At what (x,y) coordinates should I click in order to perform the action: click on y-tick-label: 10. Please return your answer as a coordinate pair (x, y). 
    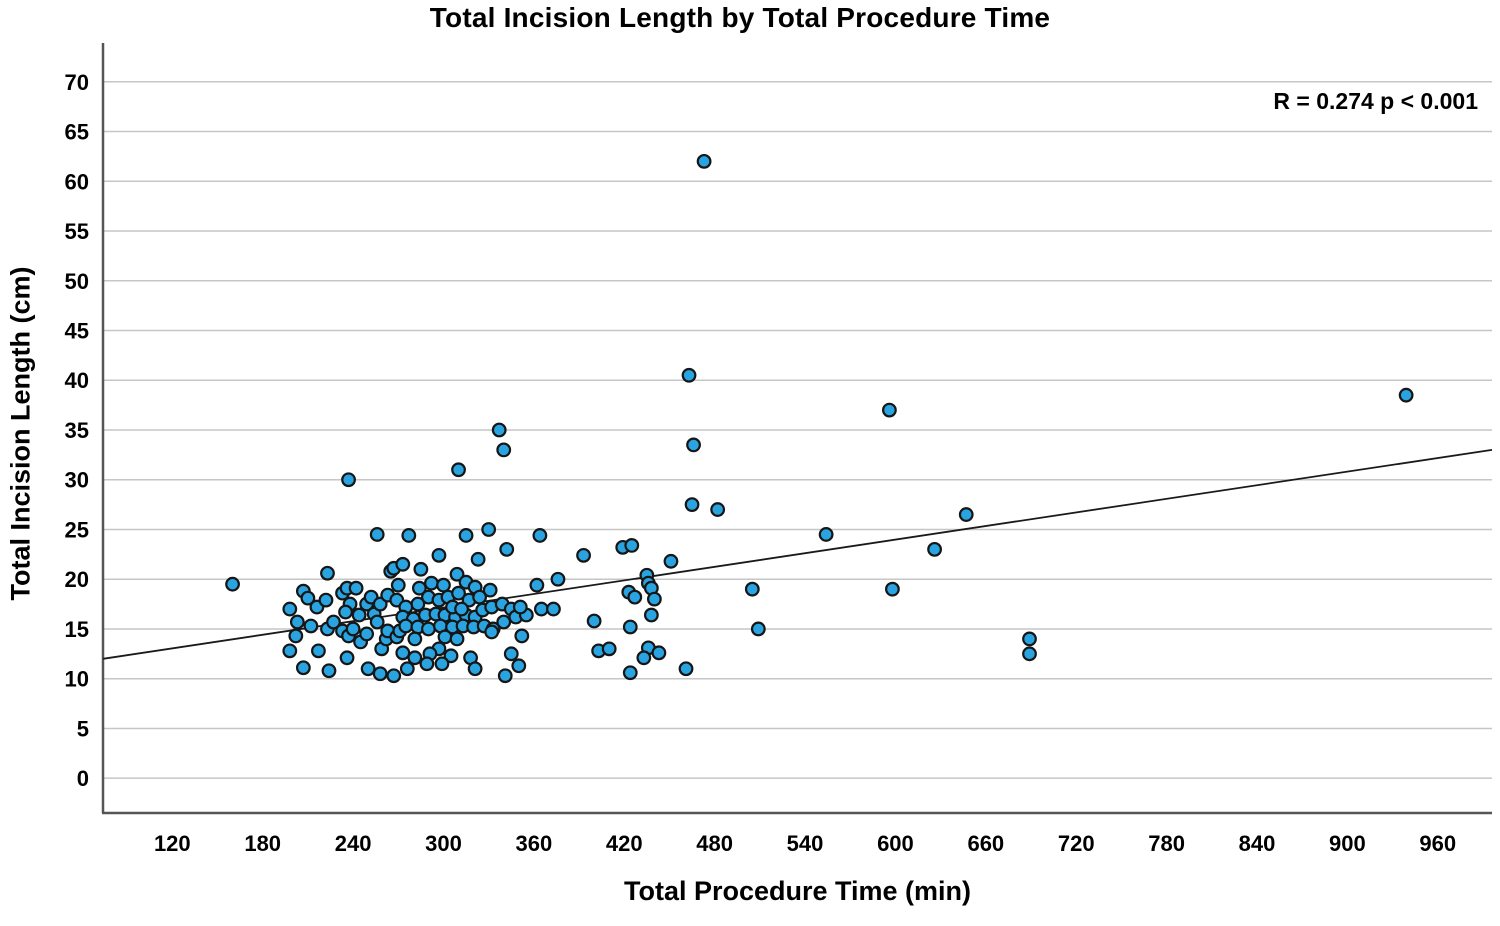
    Looking at the image, I should click on (77, 679).